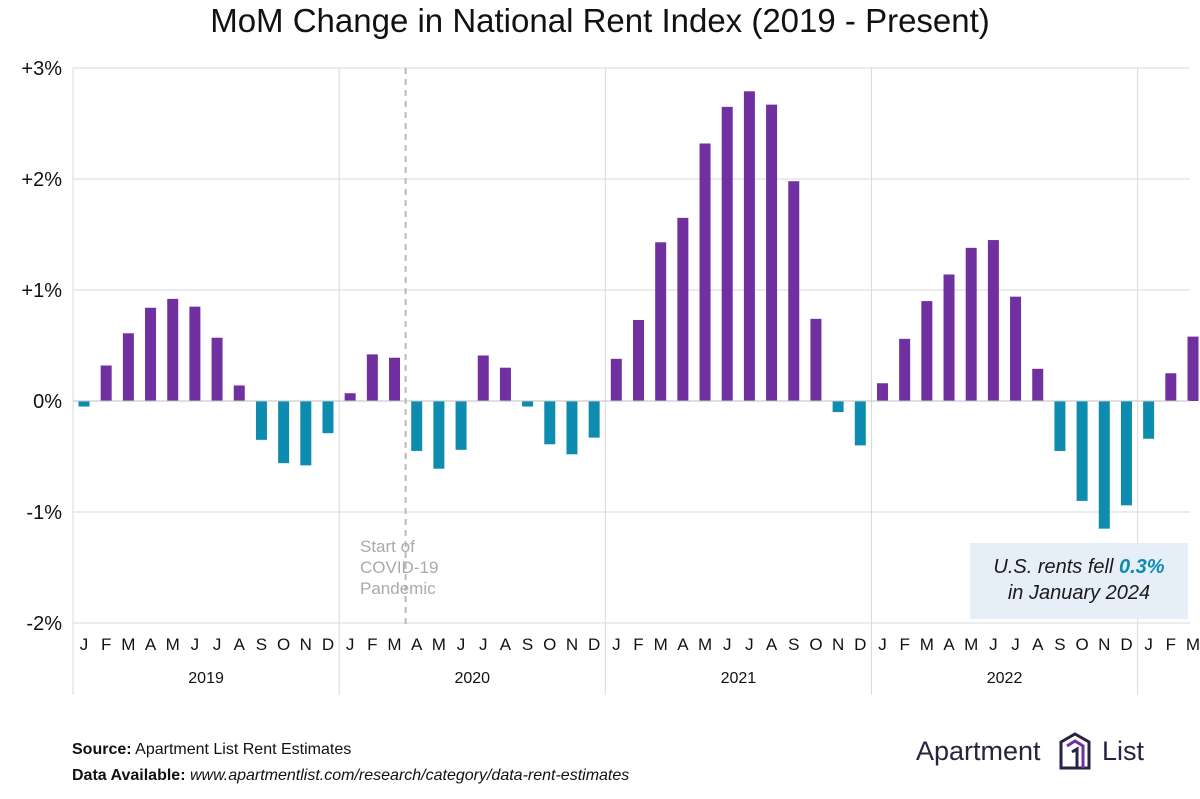 The image size is (1200, 799). What do you see at coordinates (243, 749) in the screenshot?
I see `source-text: Apartment List Rent Estimates` at bounding box center [243, 749].